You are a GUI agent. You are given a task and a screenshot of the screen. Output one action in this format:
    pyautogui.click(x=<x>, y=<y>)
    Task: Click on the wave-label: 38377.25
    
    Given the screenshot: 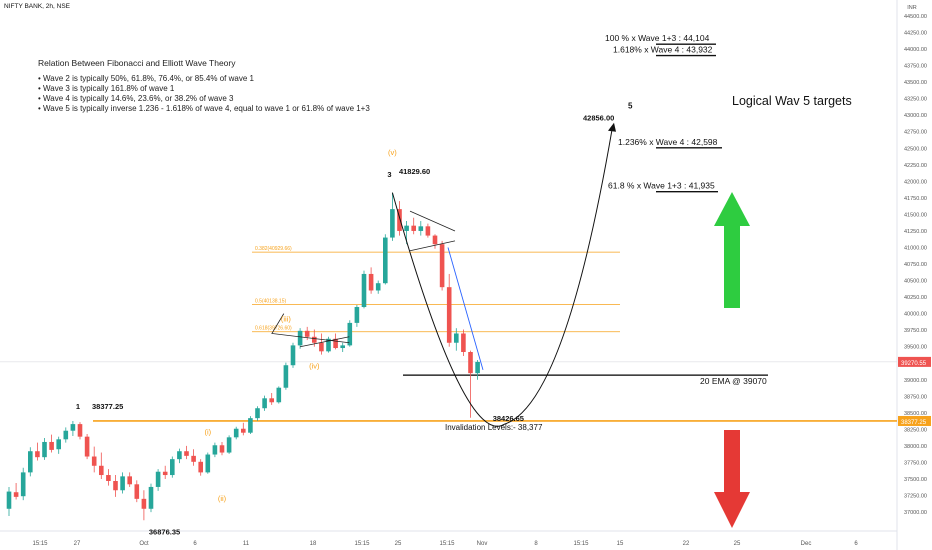 What is the action you would take?
    pyautogui.click(x=107, y=406)
    